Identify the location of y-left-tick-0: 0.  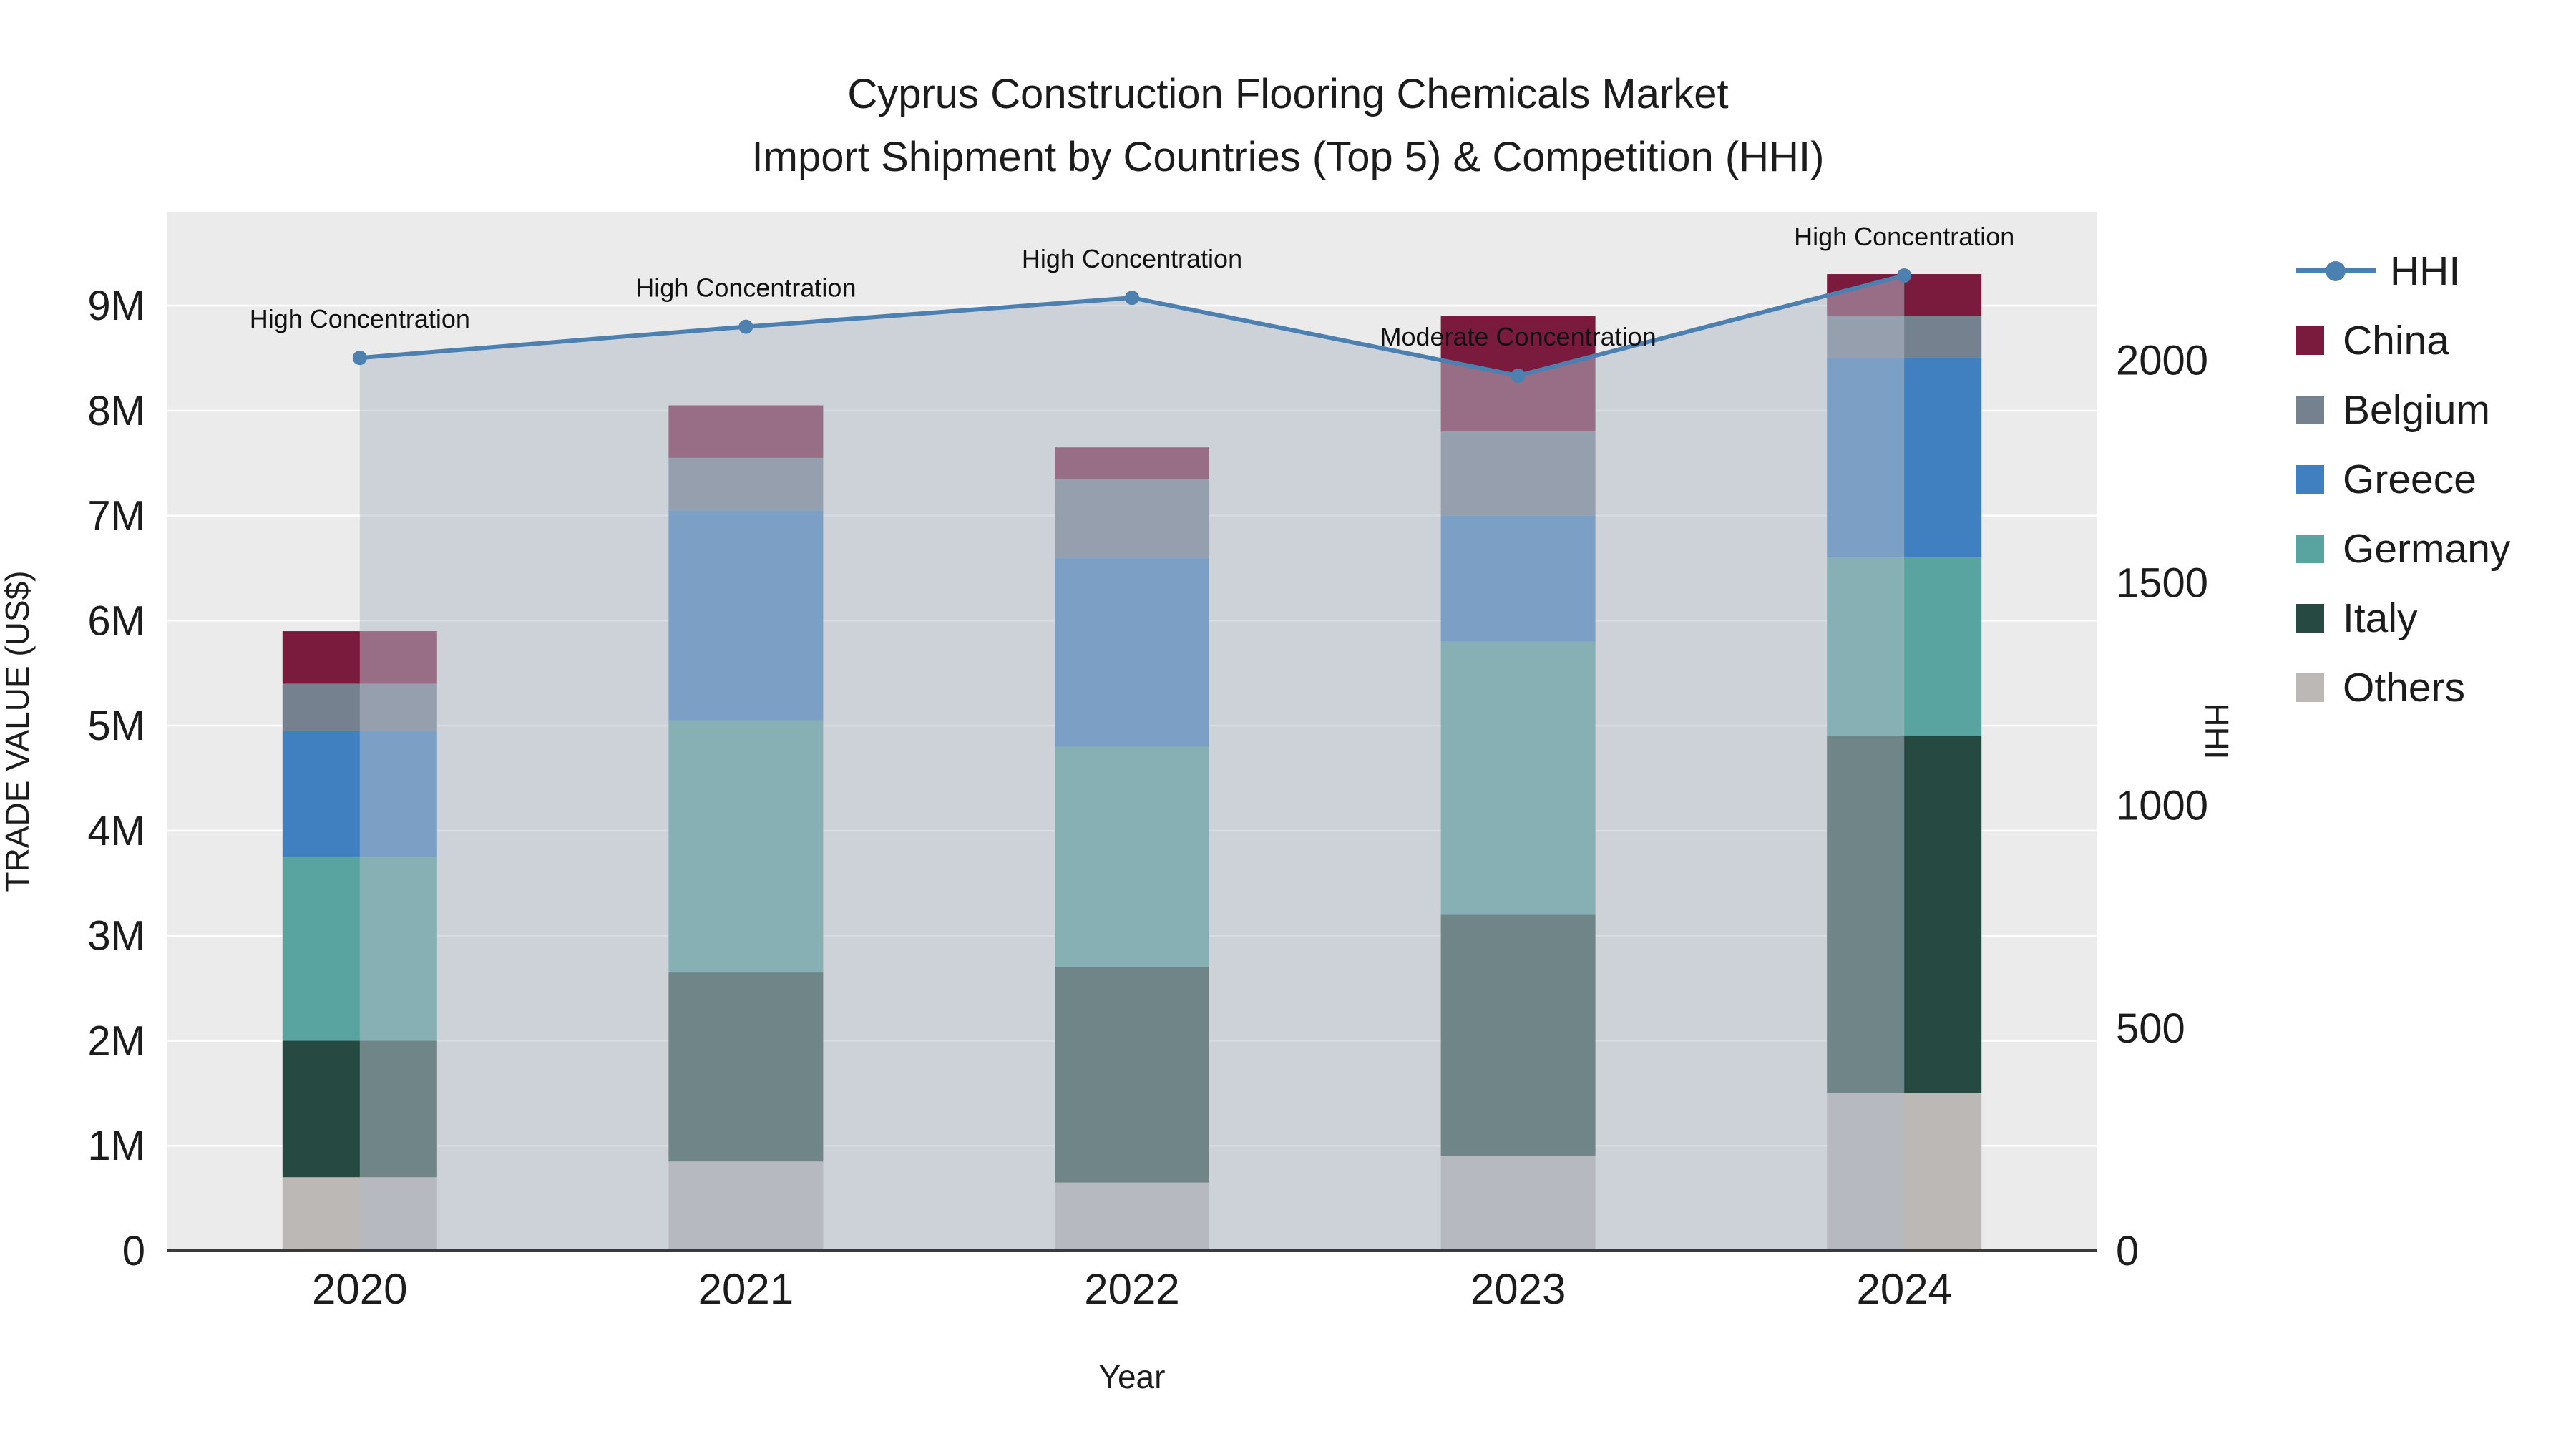
(133, 1251).